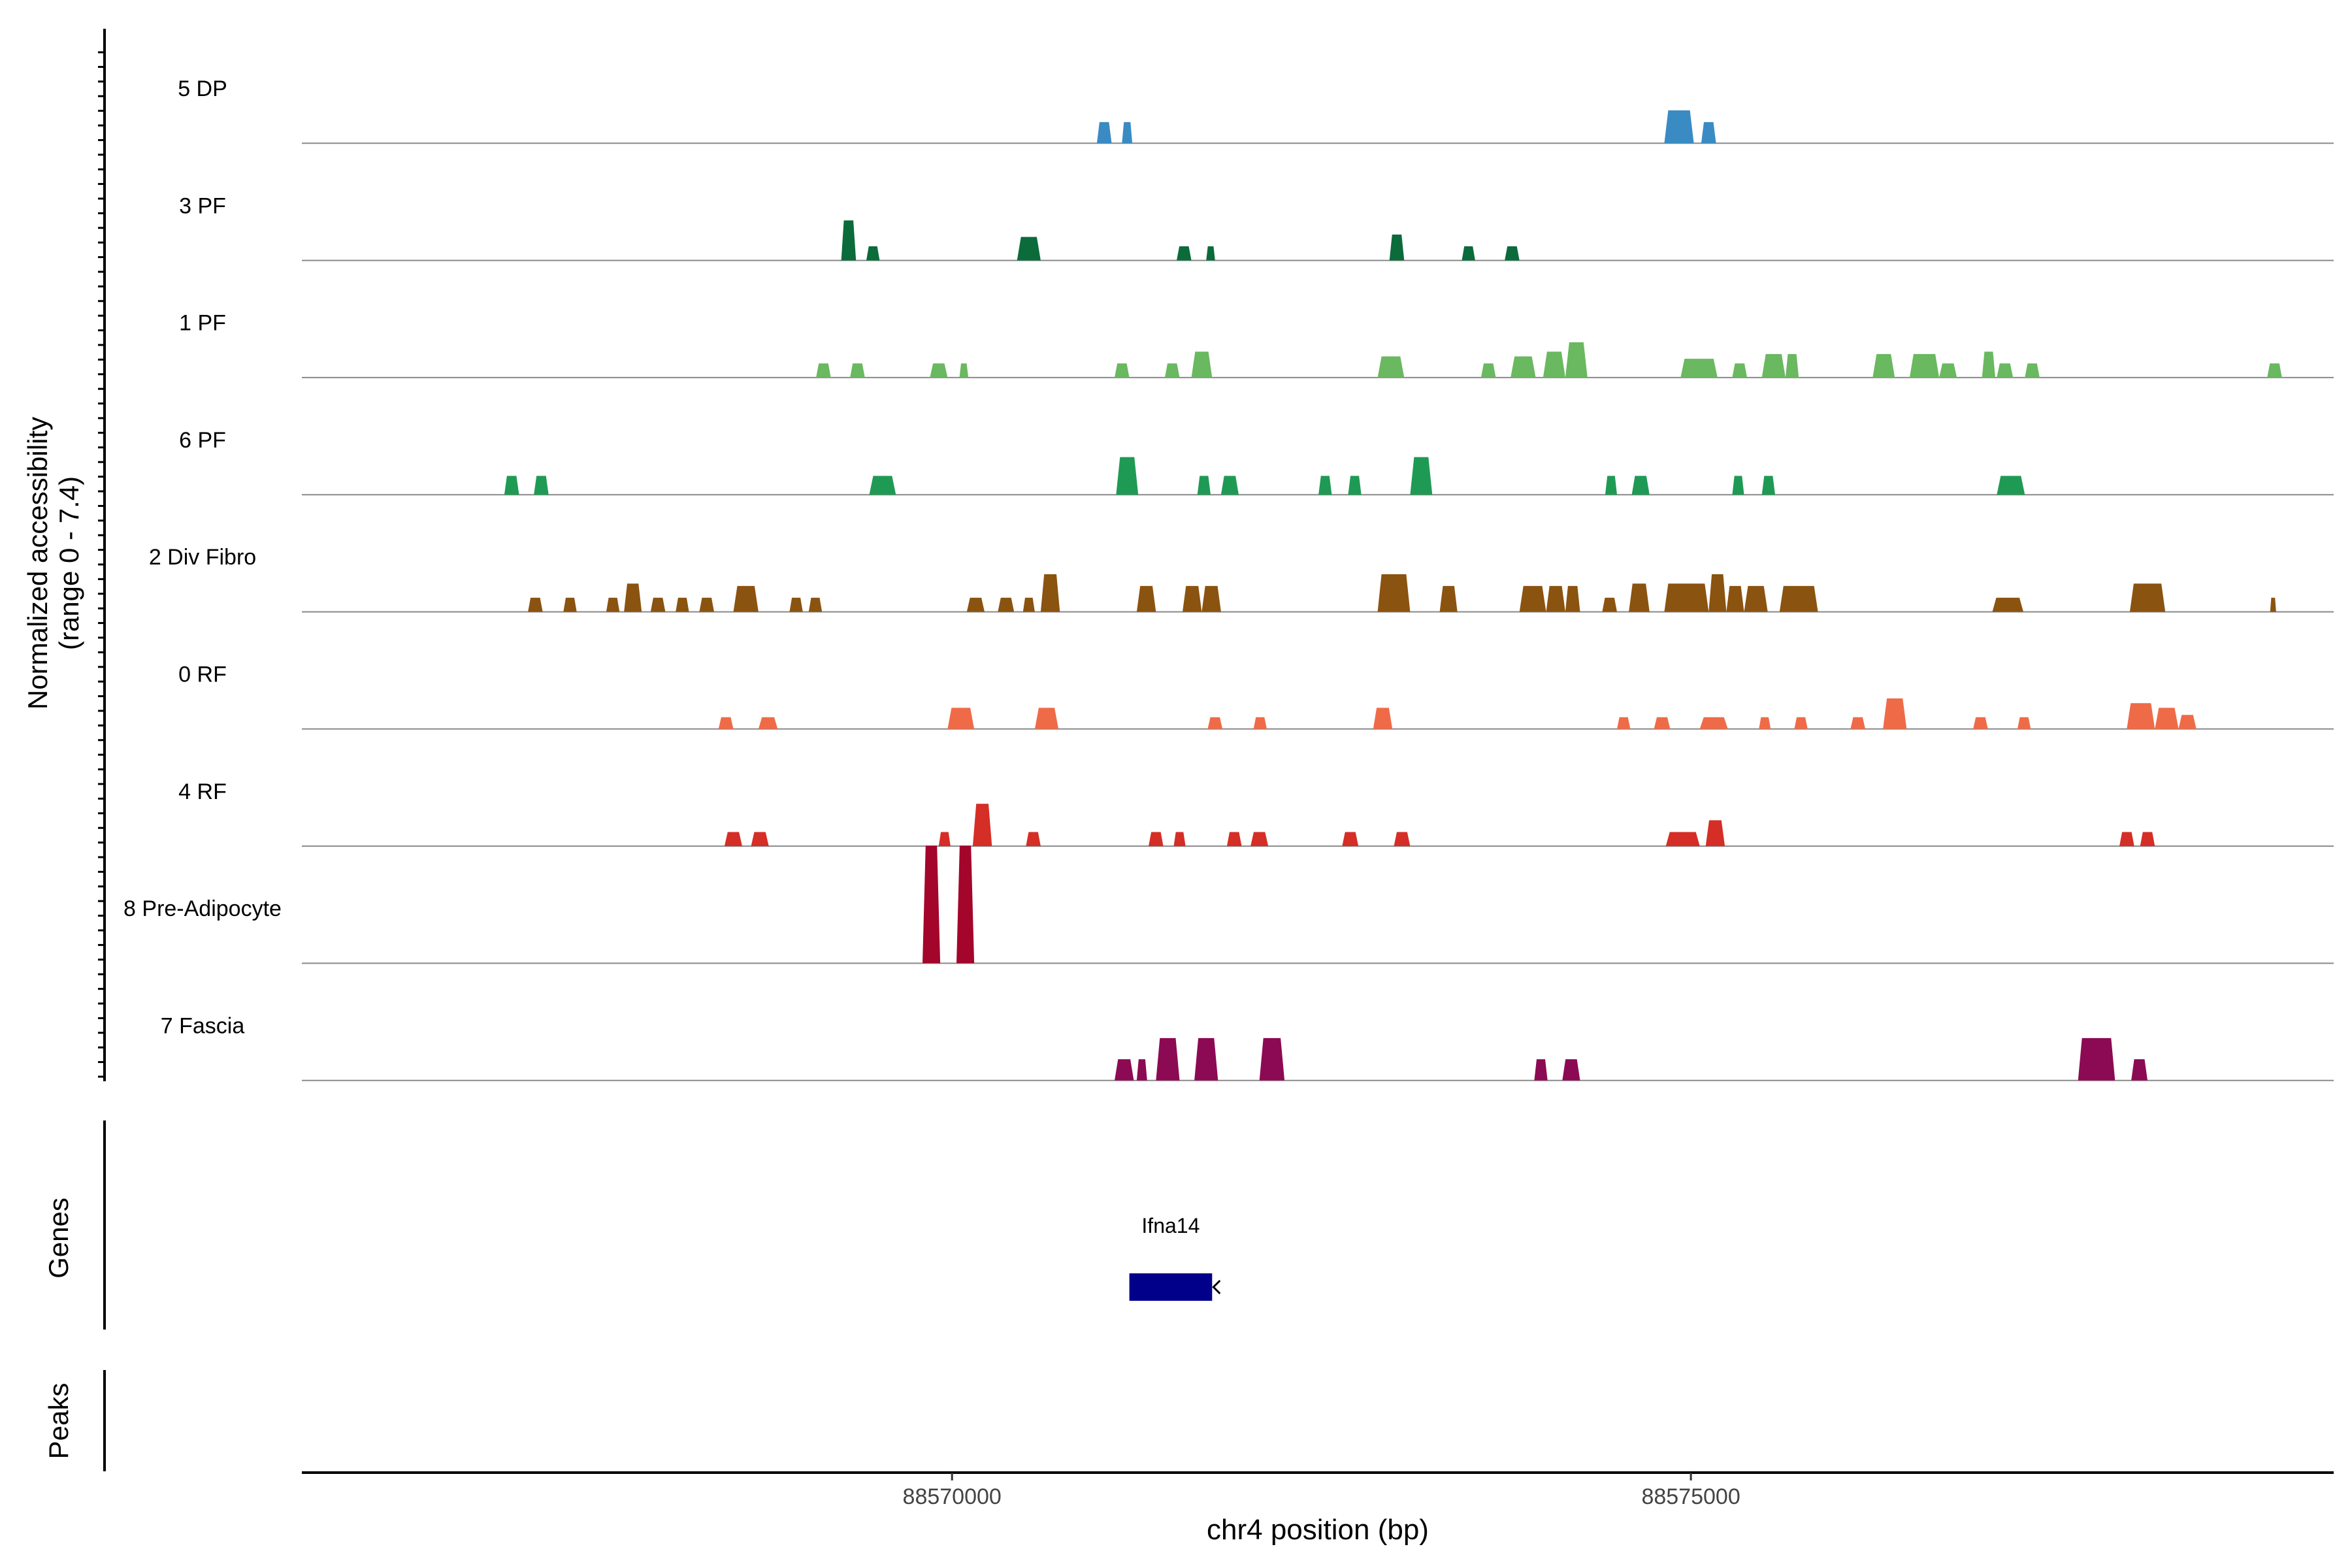 The height and width of the screenshot is (1568, 2352). I want to click on track-label: 6 PF, so click(202, 440).